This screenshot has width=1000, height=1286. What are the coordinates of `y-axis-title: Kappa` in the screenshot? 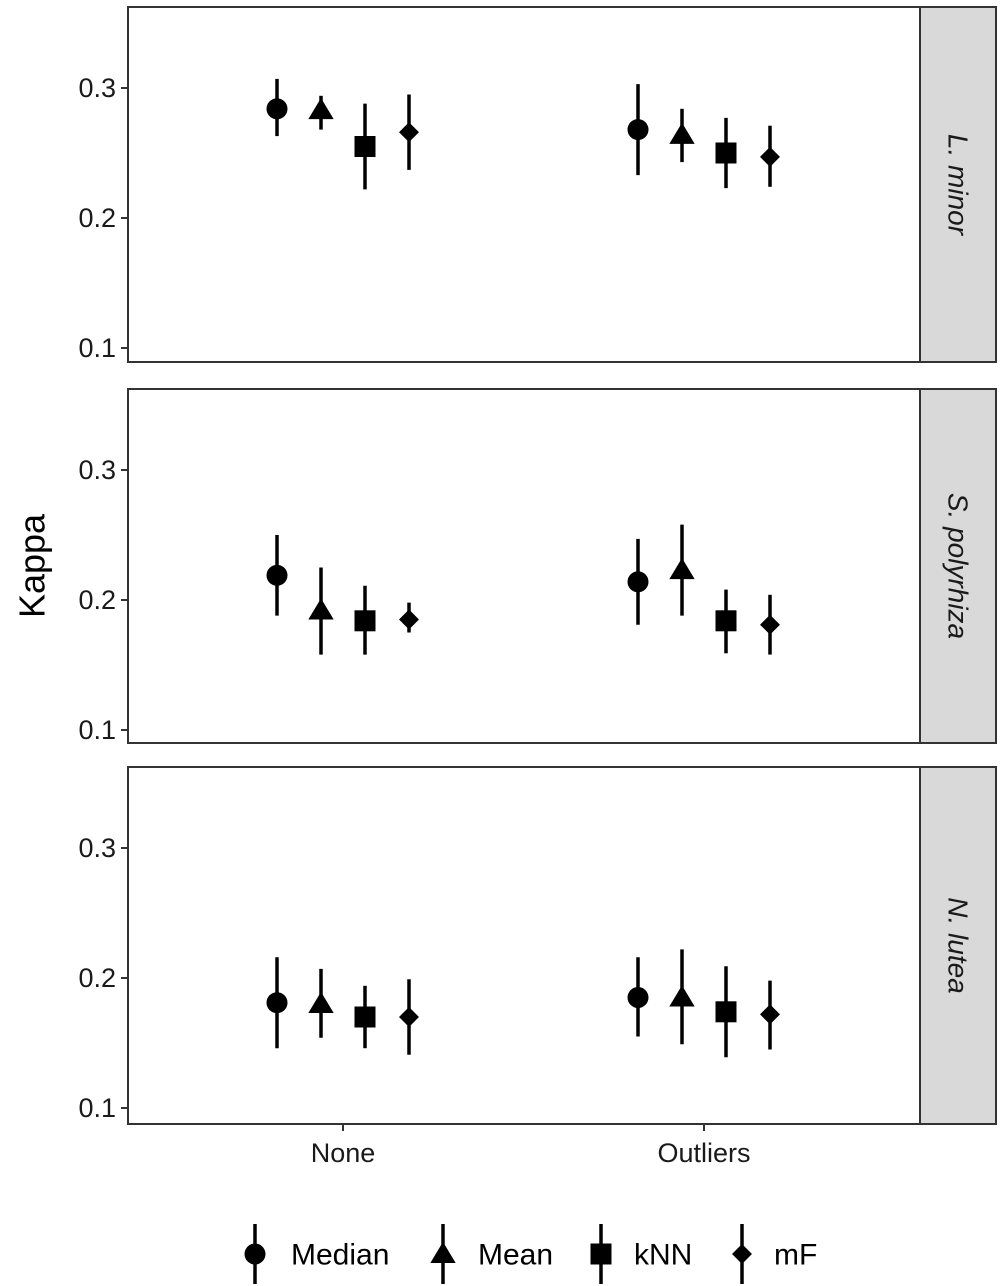 It's located at (32, 565).